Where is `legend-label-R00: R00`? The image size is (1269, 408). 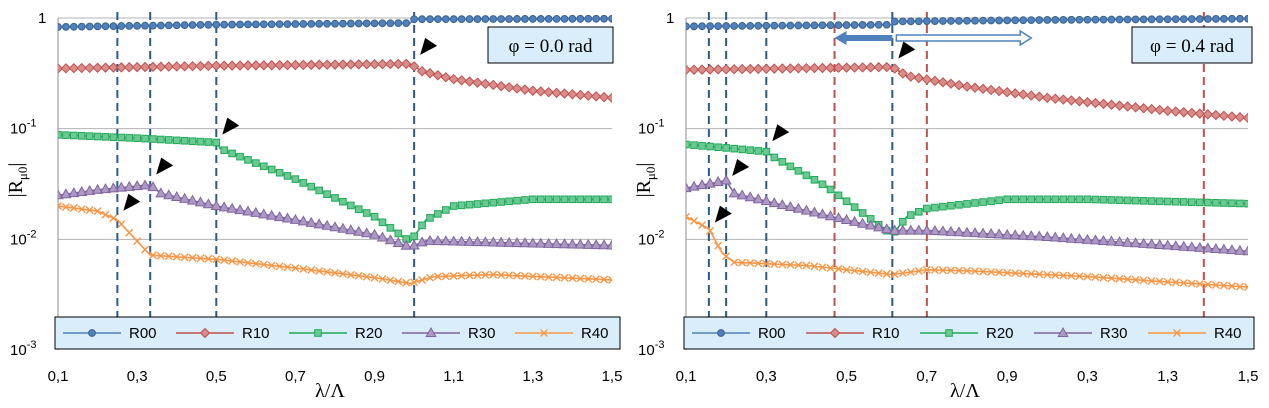
legend-label-R00: R00 is located at coordinates (772, 333).